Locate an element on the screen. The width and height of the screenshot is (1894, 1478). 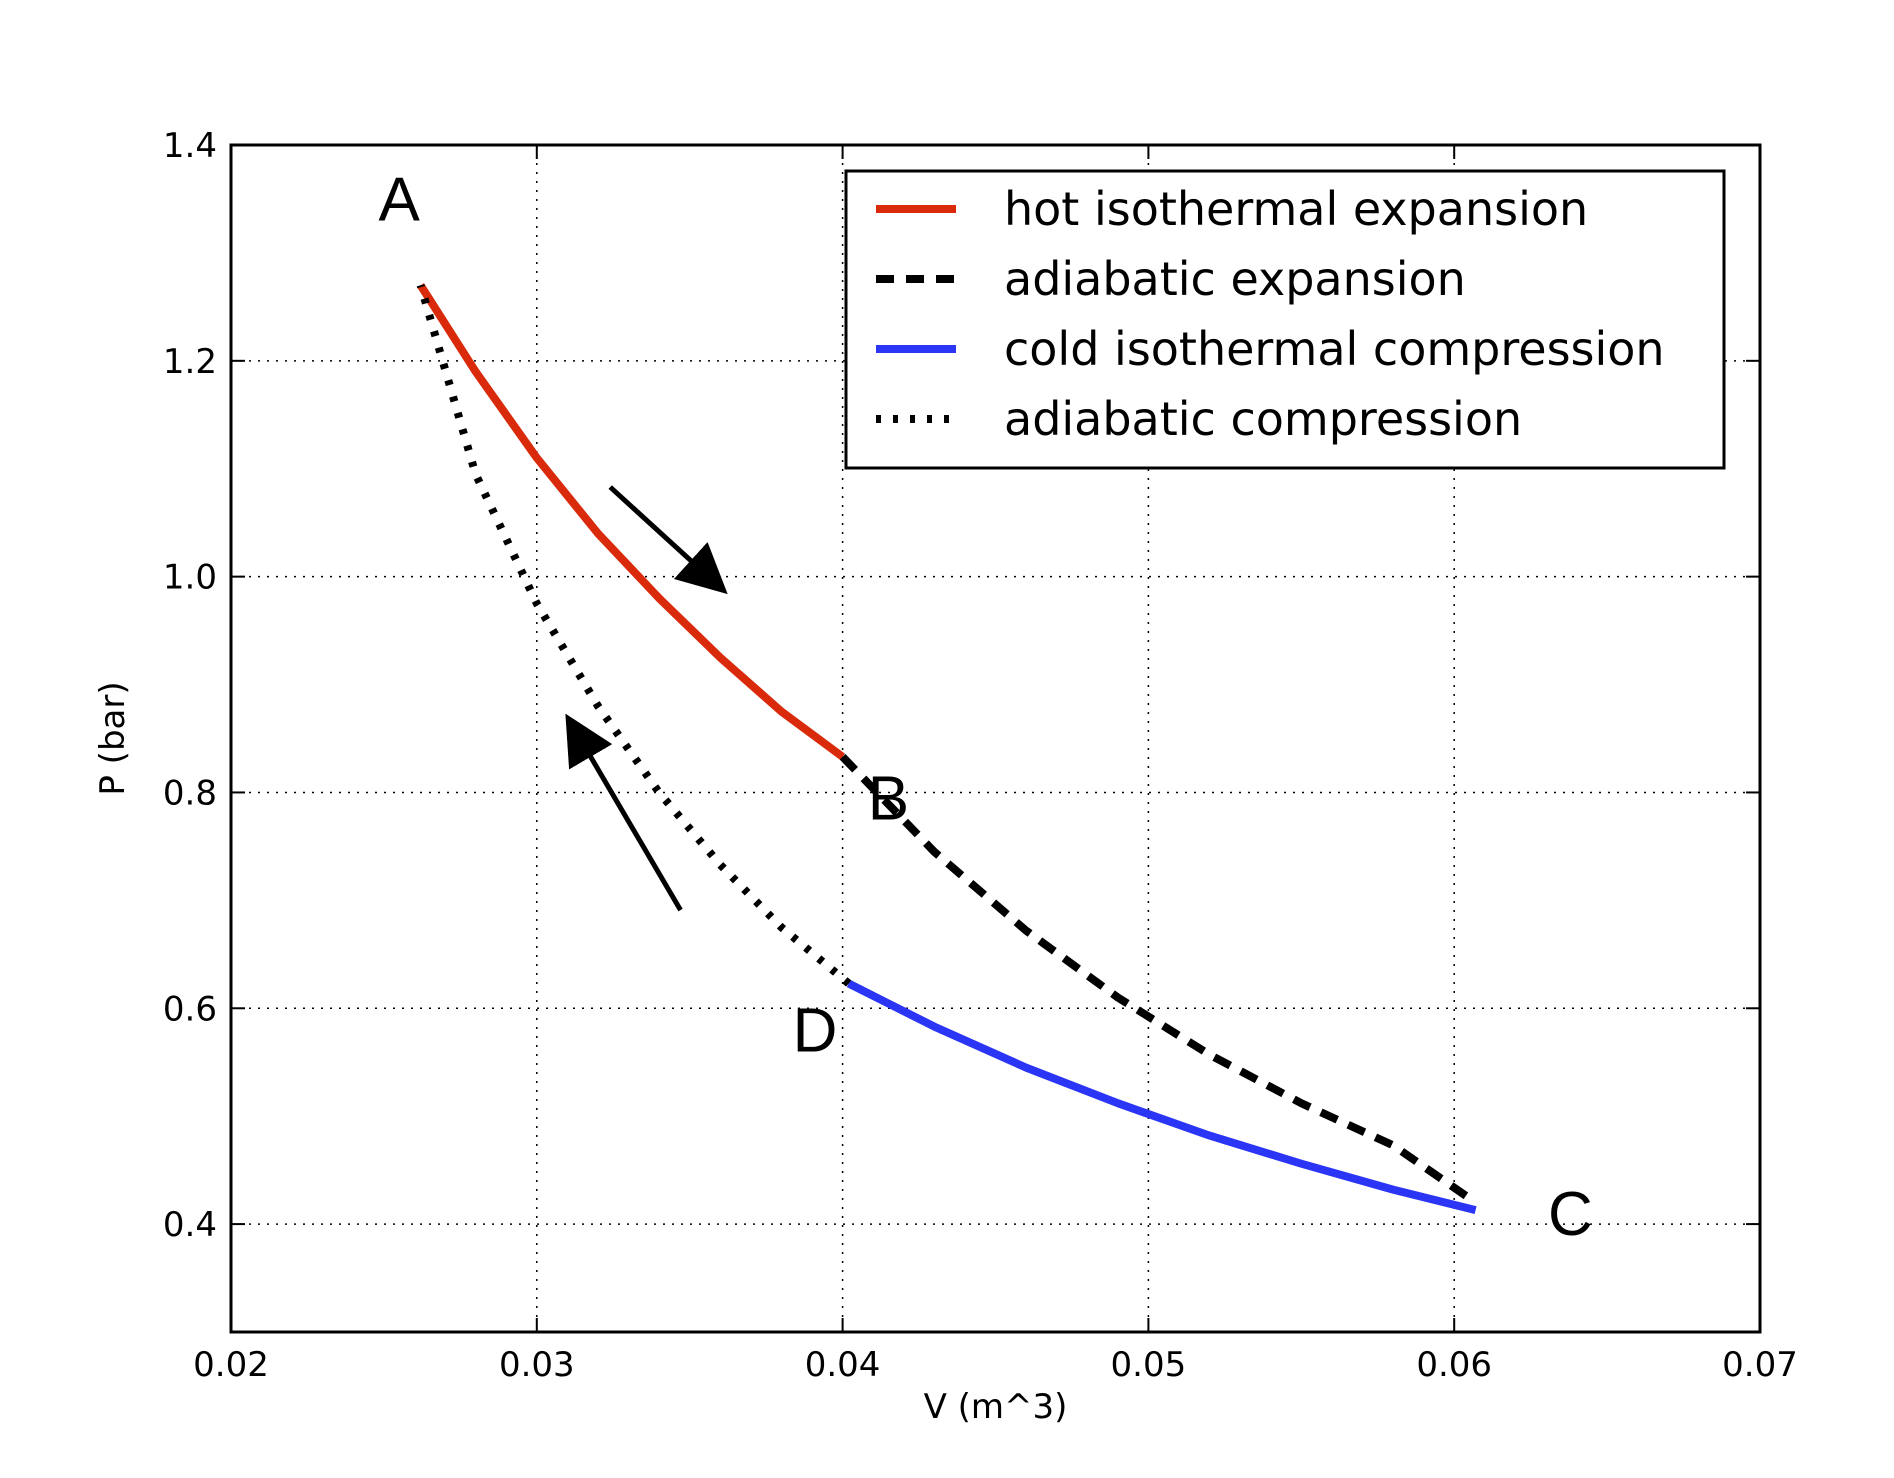
legend-label: adiabatic expansion is located at coordinates (1235, 279).